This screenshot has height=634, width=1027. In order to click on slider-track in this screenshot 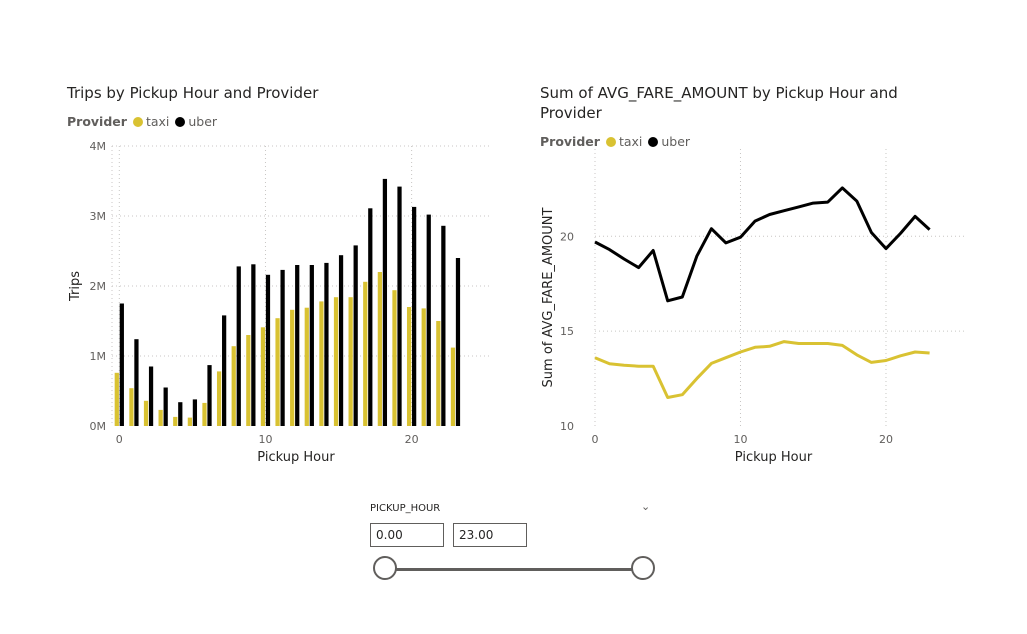, I will do `click(515, 569)`.